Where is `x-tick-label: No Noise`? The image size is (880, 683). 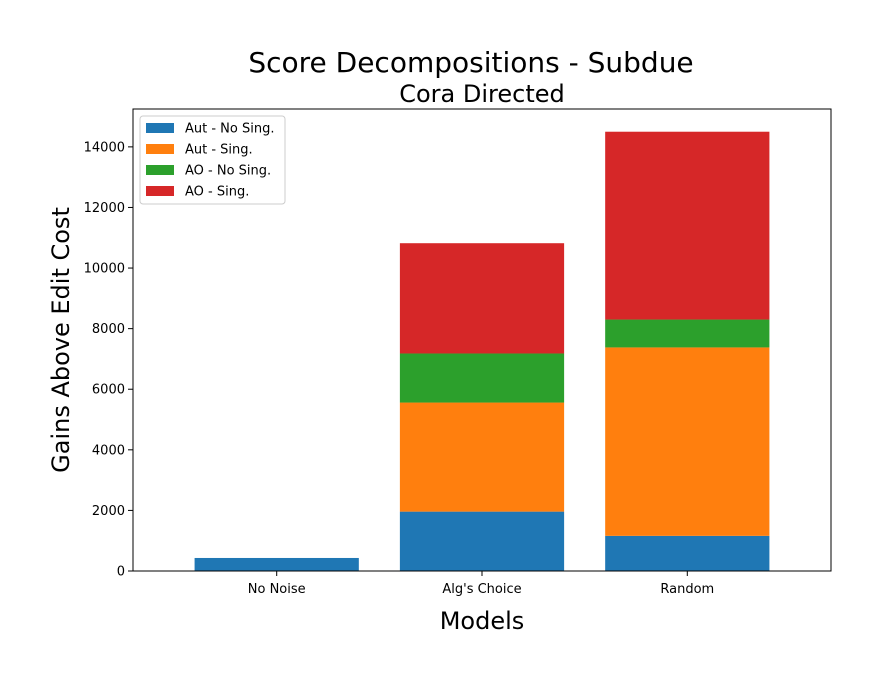
x-tick-label: No Noise is located at coordinates (277, 589).